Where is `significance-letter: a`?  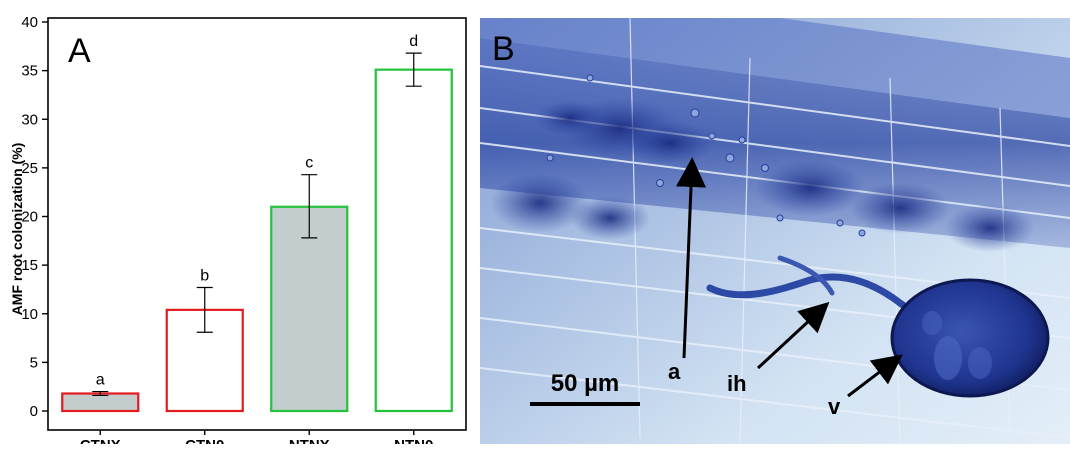
significance-letter: a is located at coordinates (100, 380).